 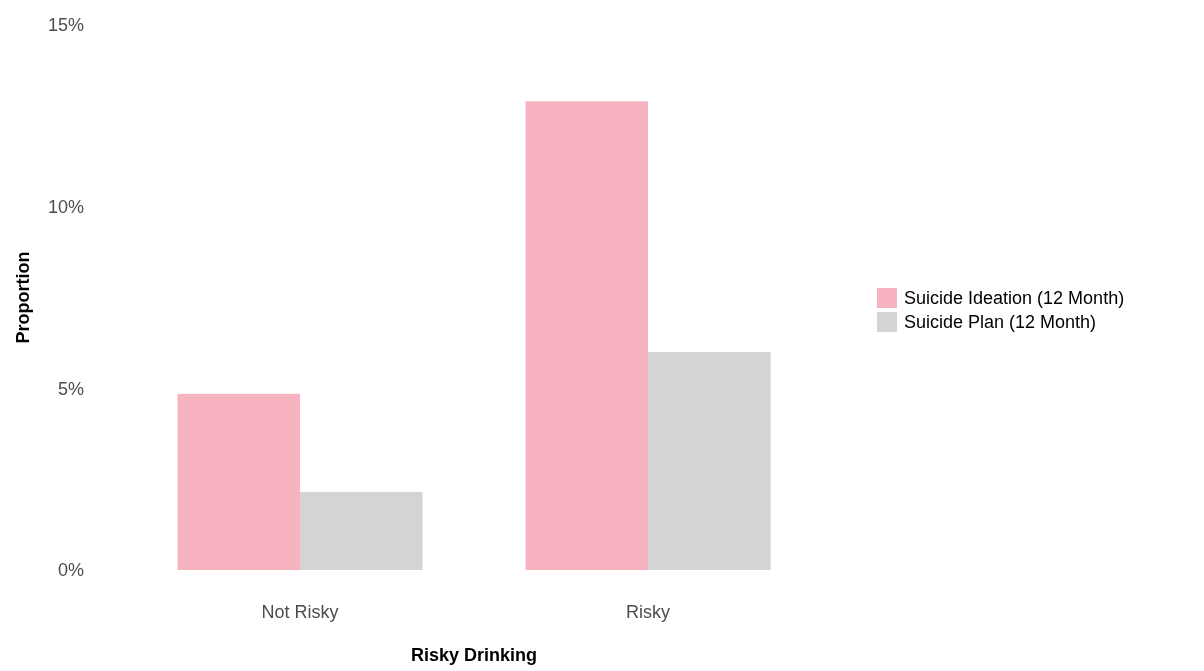 What do you see at coordinates (1000, 322) in the screenshot?
I see `legend-label: Suicide Plan (12 Month)` at bounding box center [1000, 322].